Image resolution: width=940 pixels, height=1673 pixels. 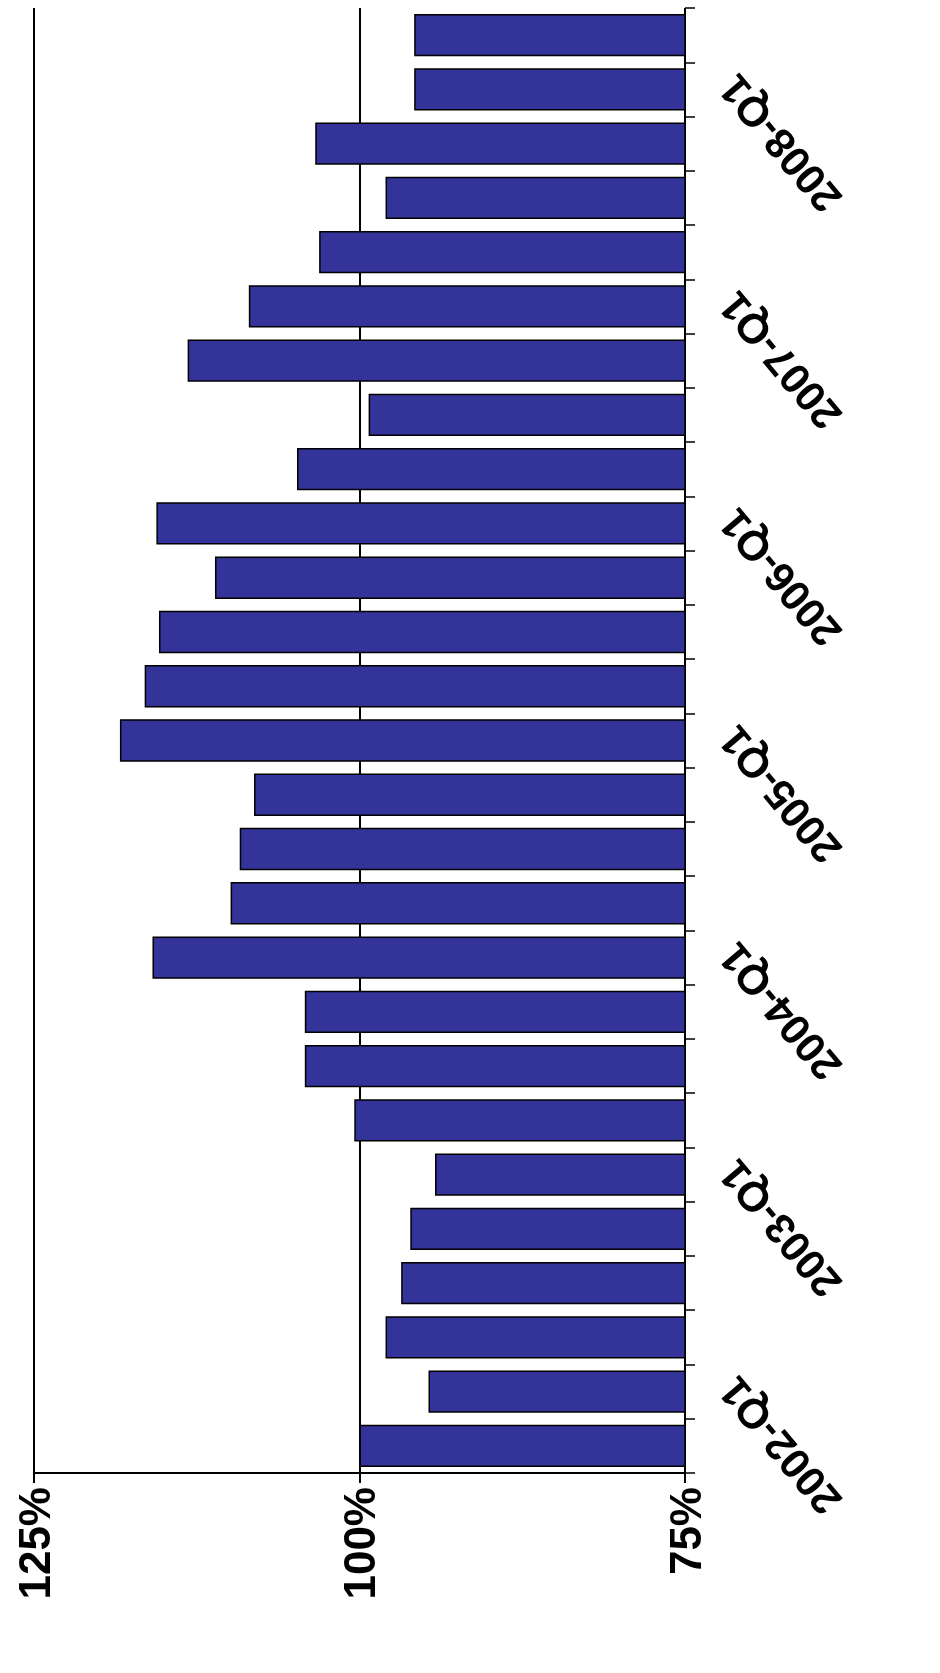 I want to click on x-tick-label: 125%, so click(x=34, y=1543).